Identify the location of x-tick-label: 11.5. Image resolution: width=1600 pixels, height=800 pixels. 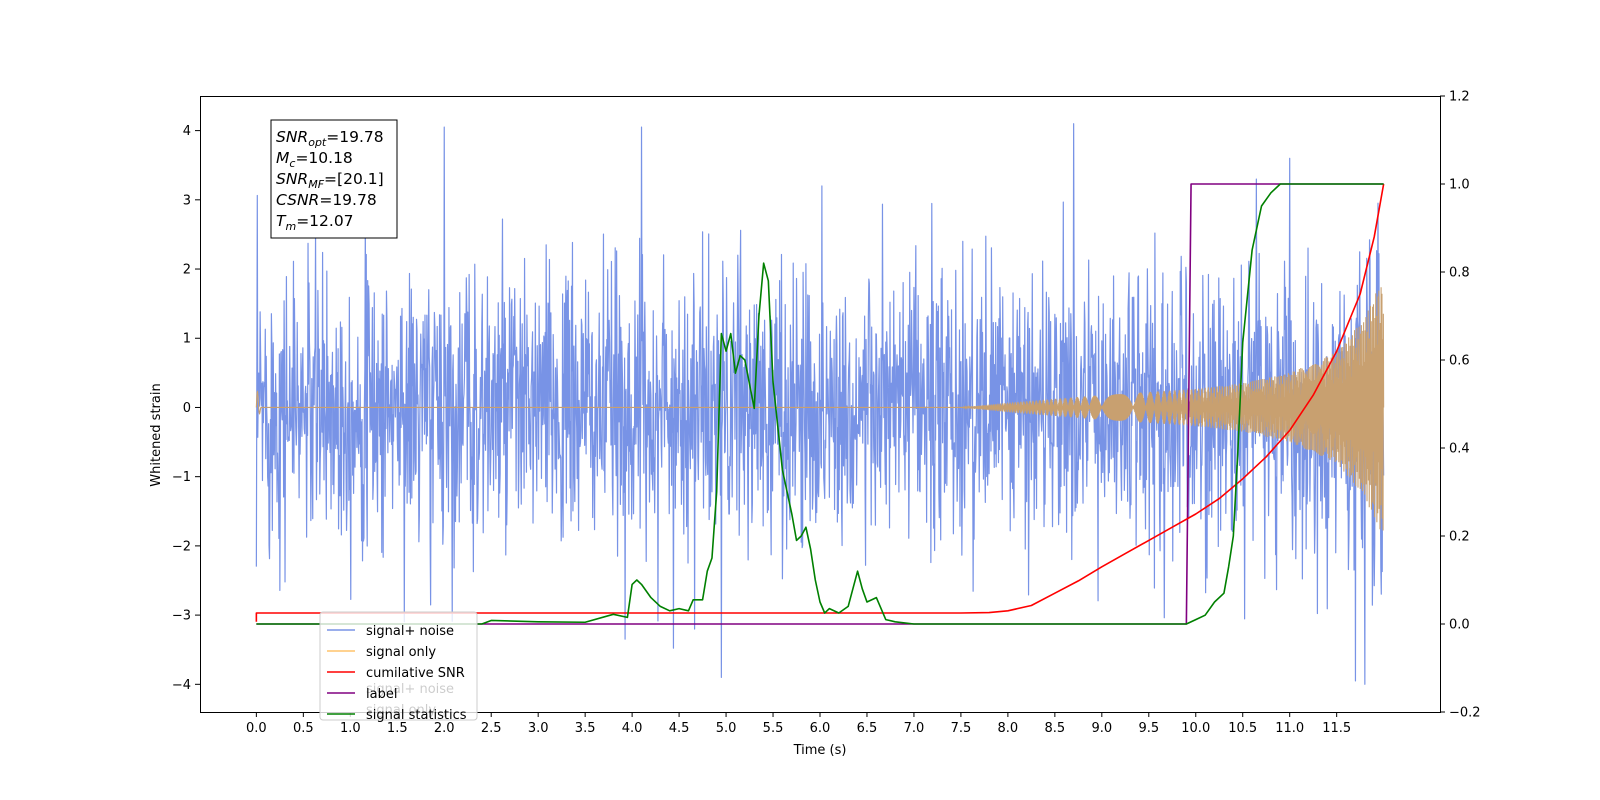
(1336, 728).